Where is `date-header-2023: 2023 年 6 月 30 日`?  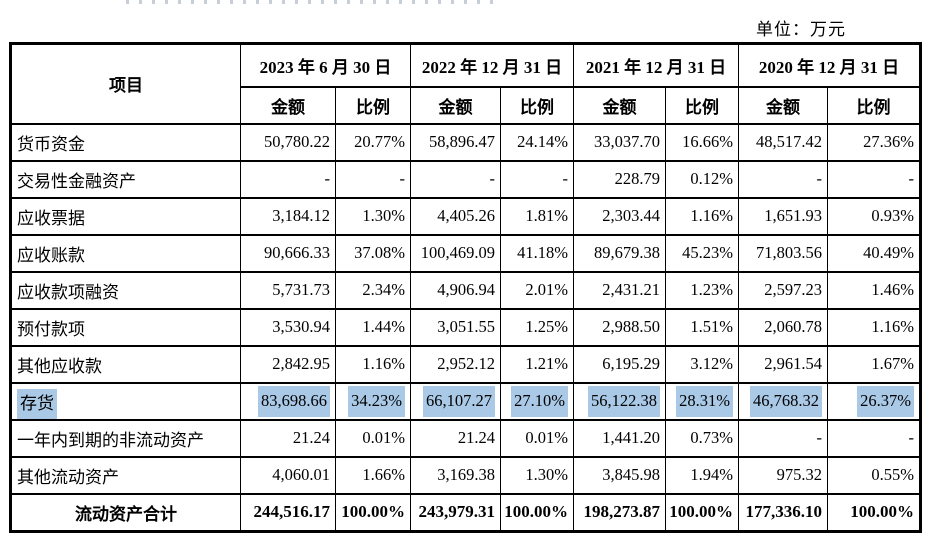
date-header-2023: 2023 年 6 月 30 日 is located at coordinates (325, 65).